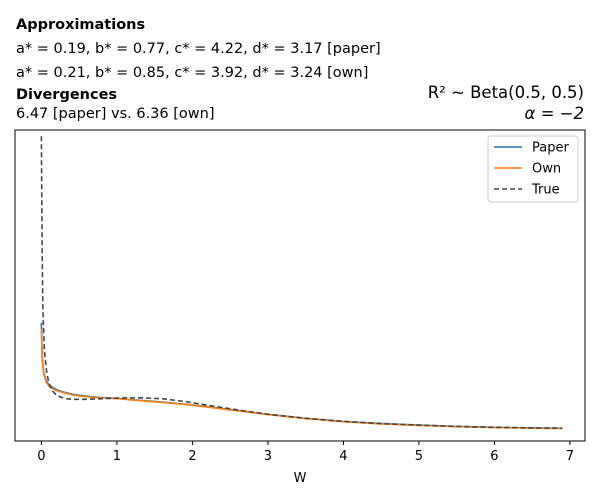 This screenshot has height=500, width=600. What do you see at coordinates (546, 169) in the screenshot?
I see `legend-label-own: Own` at bounding box center [546, 169].